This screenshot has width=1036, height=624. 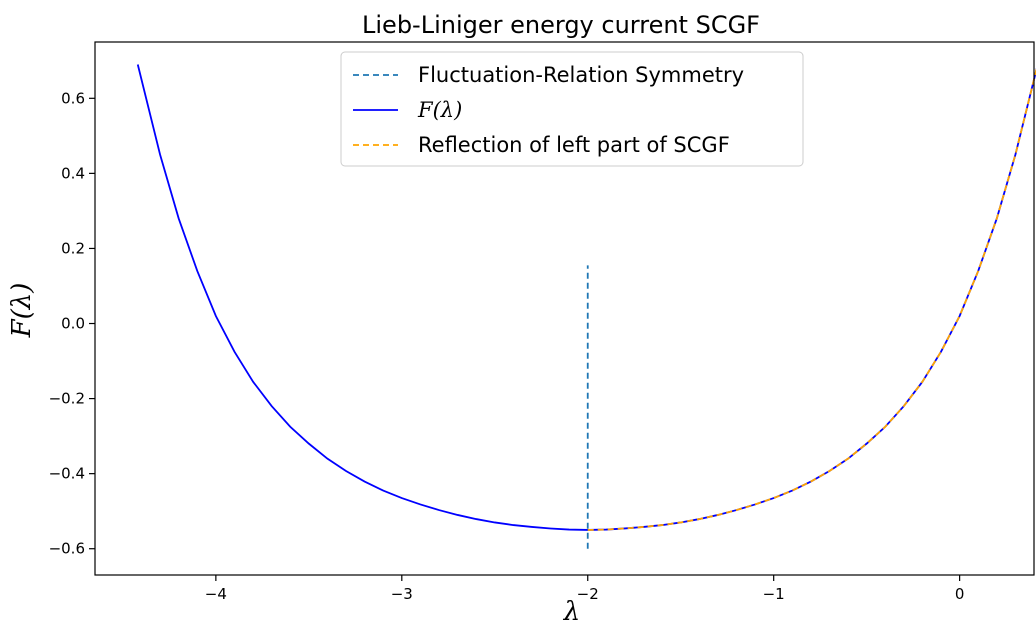 I want to click on y-axis-label: F(λ), so click(x=22, y=311).